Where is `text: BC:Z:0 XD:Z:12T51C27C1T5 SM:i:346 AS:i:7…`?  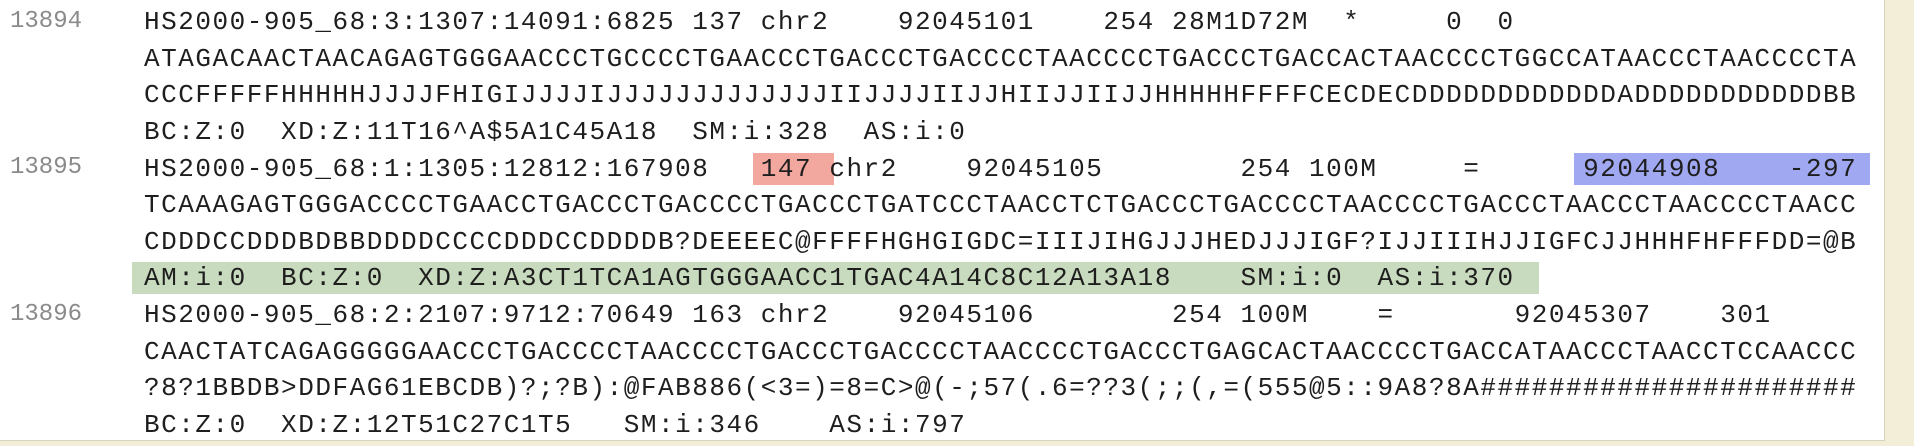 text: BC:Z:0 XD:Z:12T51C27C1T5 SM:i:346 AS:i:7… is located at coordinates (555, 424).